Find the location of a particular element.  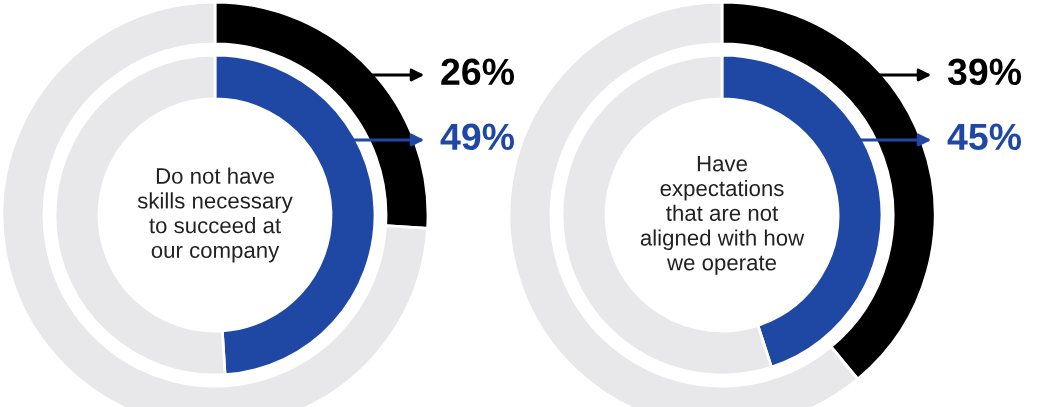

data-label: 45% is located at coordinates (984, 137).